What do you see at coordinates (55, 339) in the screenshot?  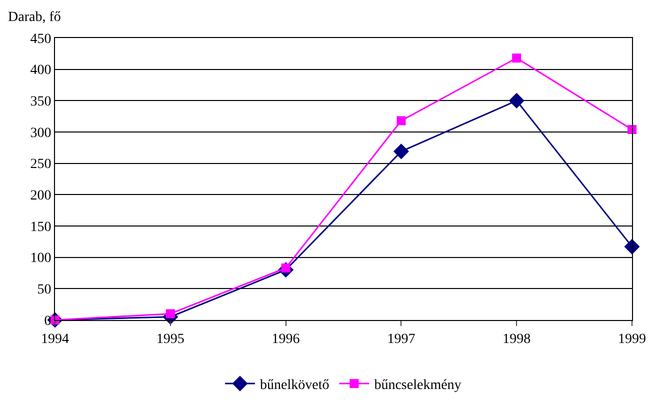 I see `x-tick-label: 1994` at bounding box center [55, 339].